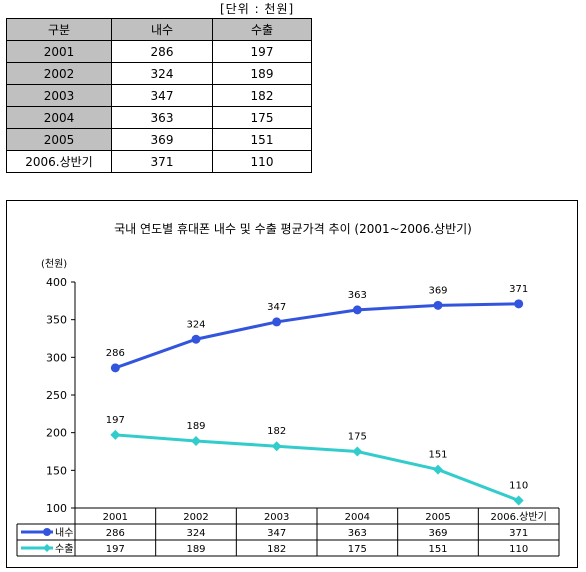 This screenshot has width=586, height=572. Describe the element at coordinates (115, 533) in the screenshot. I see `data-table-value: 286` at that location.